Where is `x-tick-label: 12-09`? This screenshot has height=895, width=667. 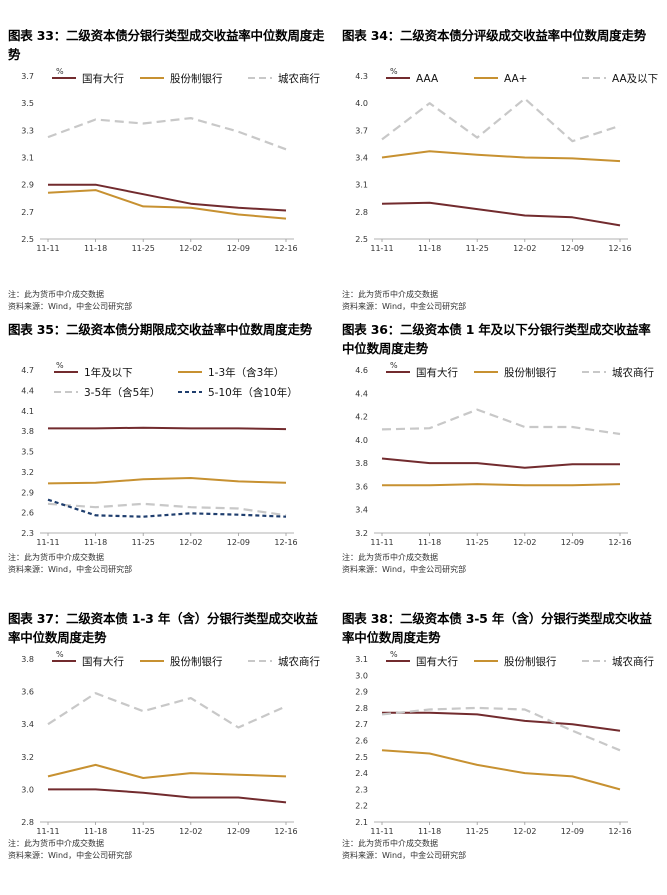
x-tick-label: 12-09 is located at coordinates (572, 248).